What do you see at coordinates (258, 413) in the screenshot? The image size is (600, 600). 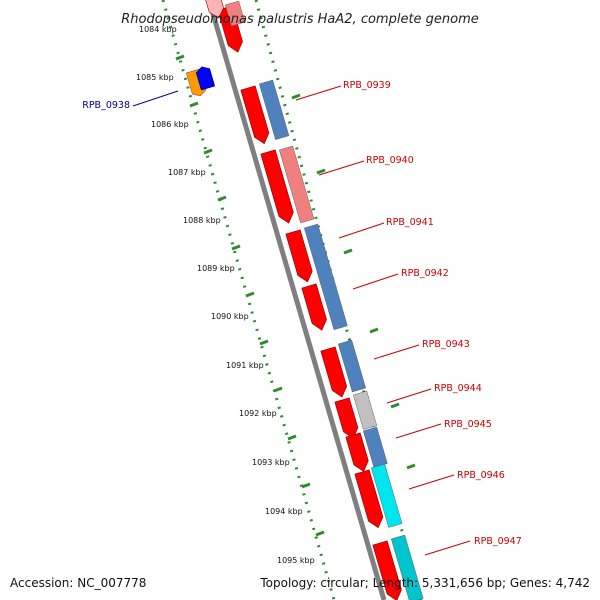 I see `tick-label: 1092 kbp` at bounding box center [258, 413].